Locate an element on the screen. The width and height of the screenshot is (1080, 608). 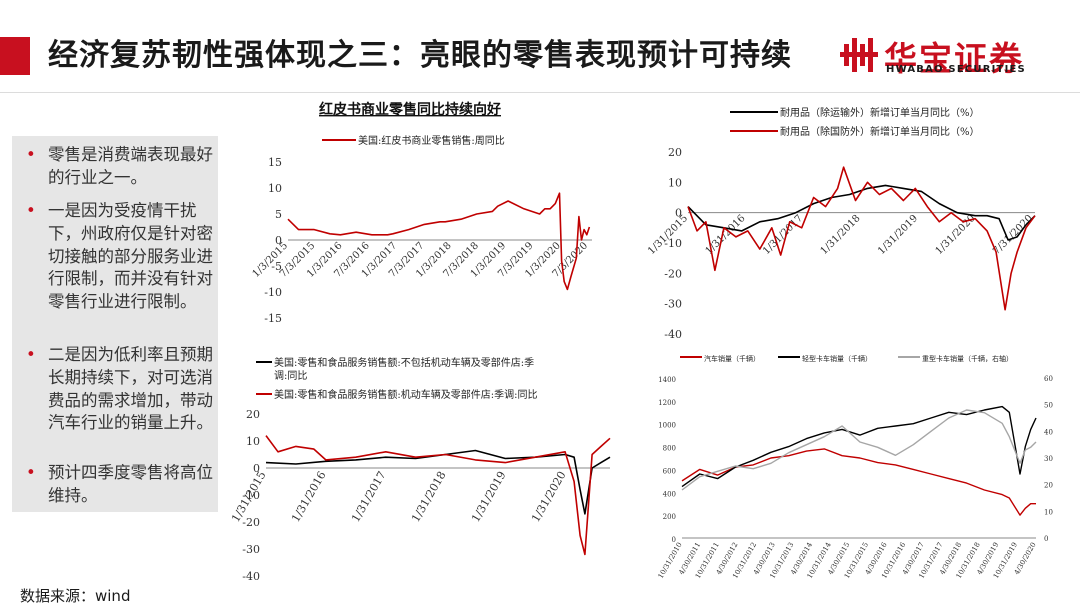
x-tick-label: 1/31/2016 is located at coordinates (308, 496).